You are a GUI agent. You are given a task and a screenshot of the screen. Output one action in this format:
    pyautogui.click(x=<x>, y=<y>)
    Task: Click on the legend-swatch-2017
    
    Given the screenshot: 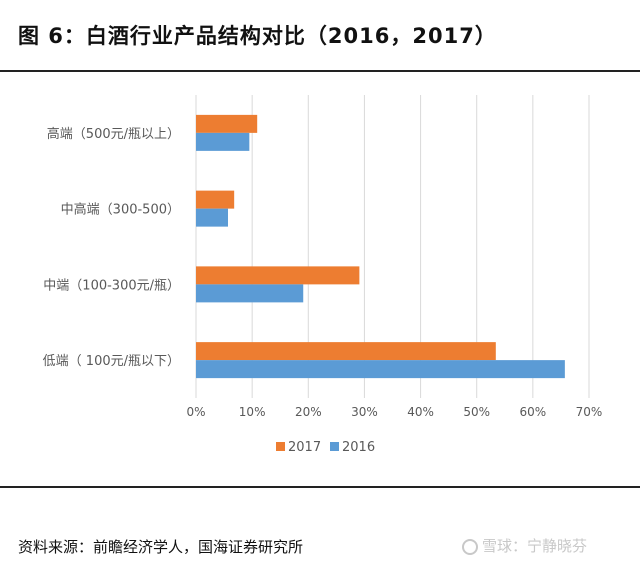 What is the action you would take?
    pyautogui.click(x=280, y=446)
    